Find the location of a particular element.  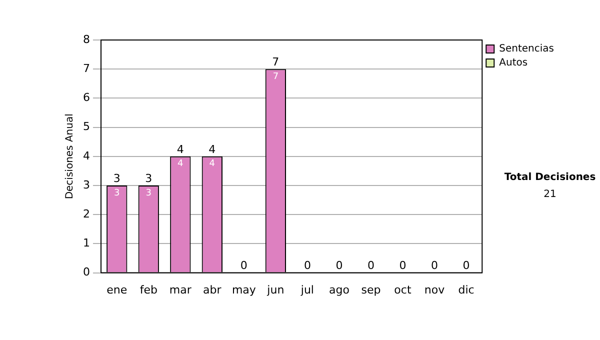

y-tick-label: 4 is located at coordinates (86, 155).